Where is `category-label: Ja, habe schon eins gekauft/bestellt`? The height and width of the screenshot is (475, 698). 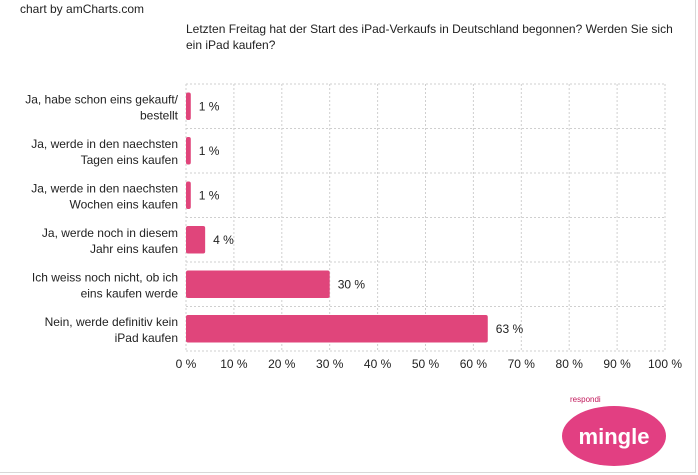 category-label: Ja, habe schon eins gekauft/bestellt is located at coordinates (101, 107).